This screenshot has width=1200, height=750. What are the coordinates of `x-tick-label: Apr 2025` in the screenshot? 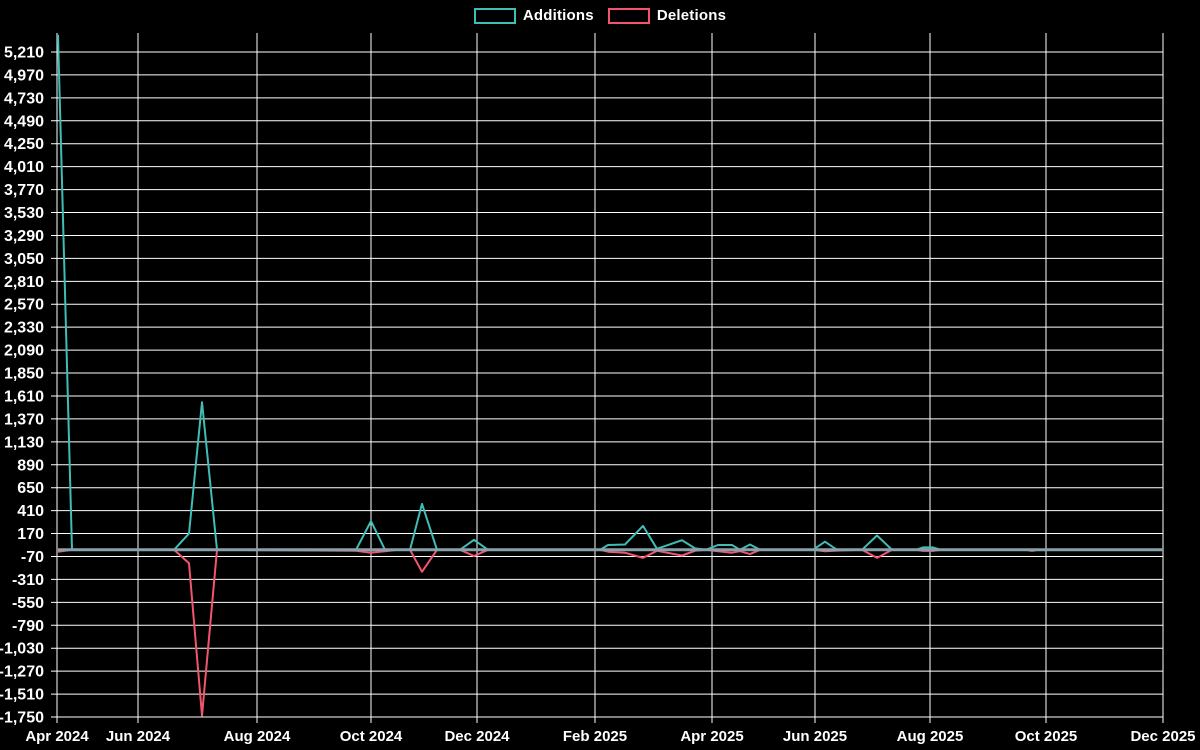 It's located at (711, 736).